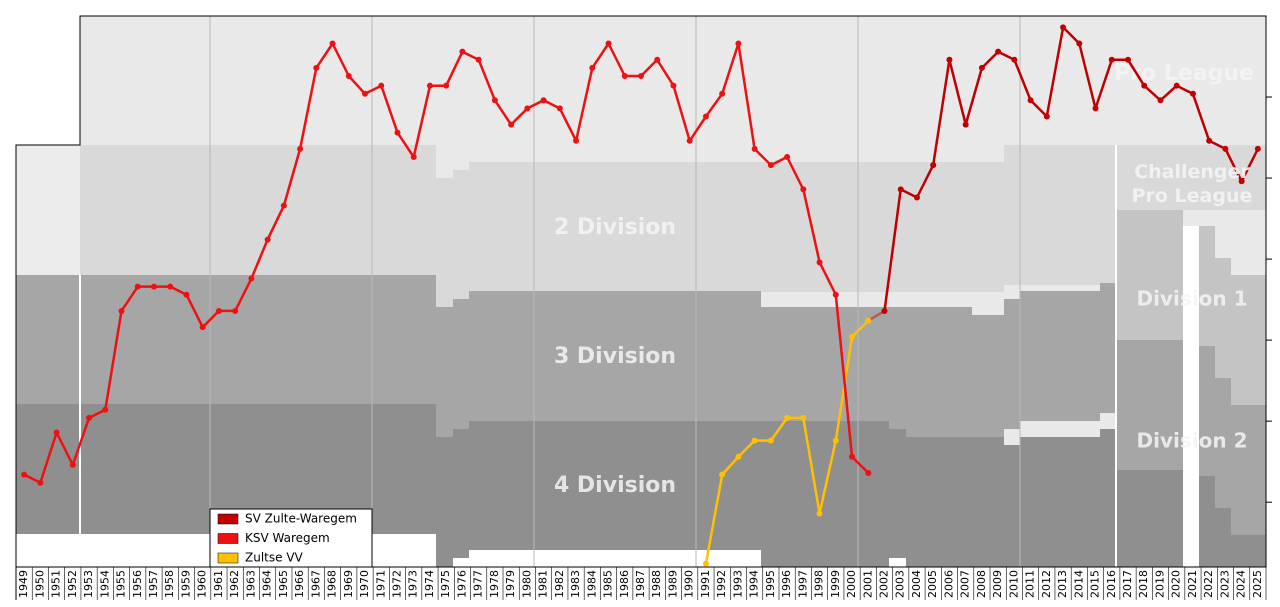 This screenshot has width=1280, height=607. I want to click on x-tick-label: 1982, so click(559, 584).